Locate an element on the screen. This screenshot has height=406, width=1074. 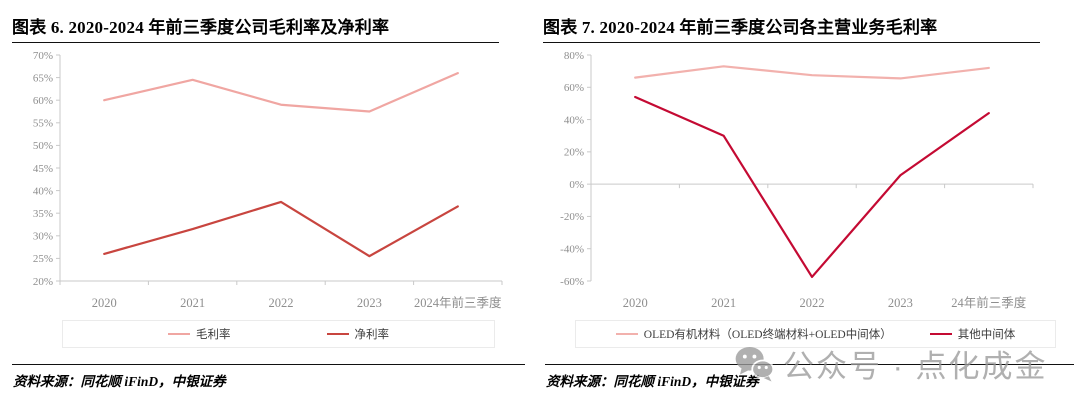
legend-item-net-margin: 净利率 is located at coordinates (358, 334).